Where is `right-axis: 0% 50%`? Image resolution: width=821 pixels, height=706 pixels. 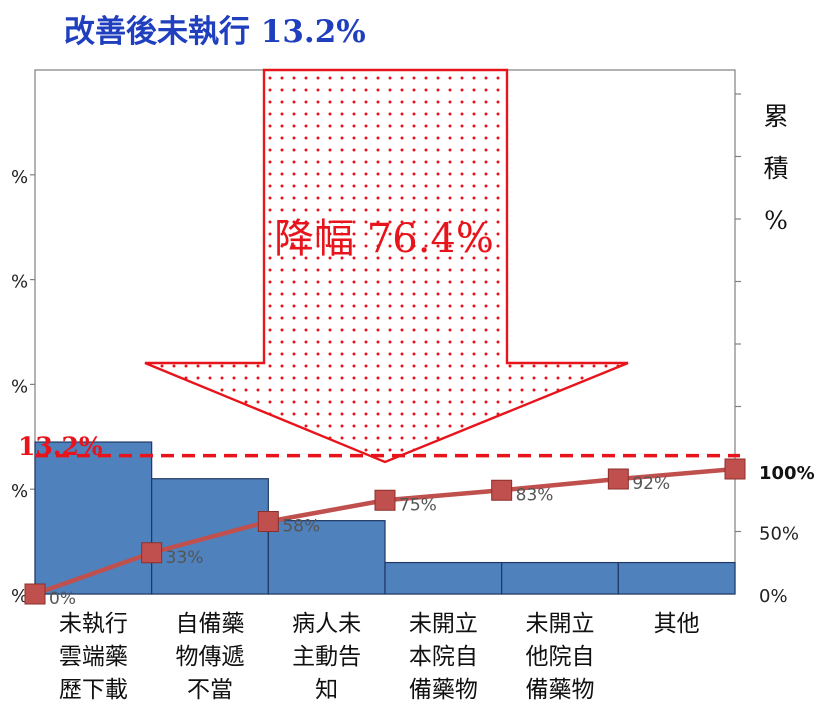
right-axis: 0% 50% is located at coordinates (779, 566).